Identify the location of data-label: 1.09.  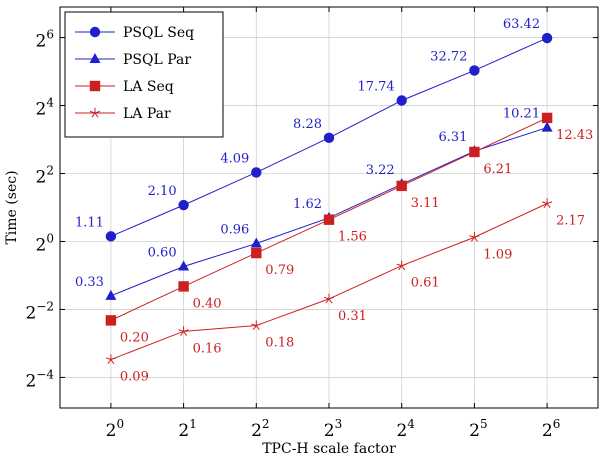
(497, 254).